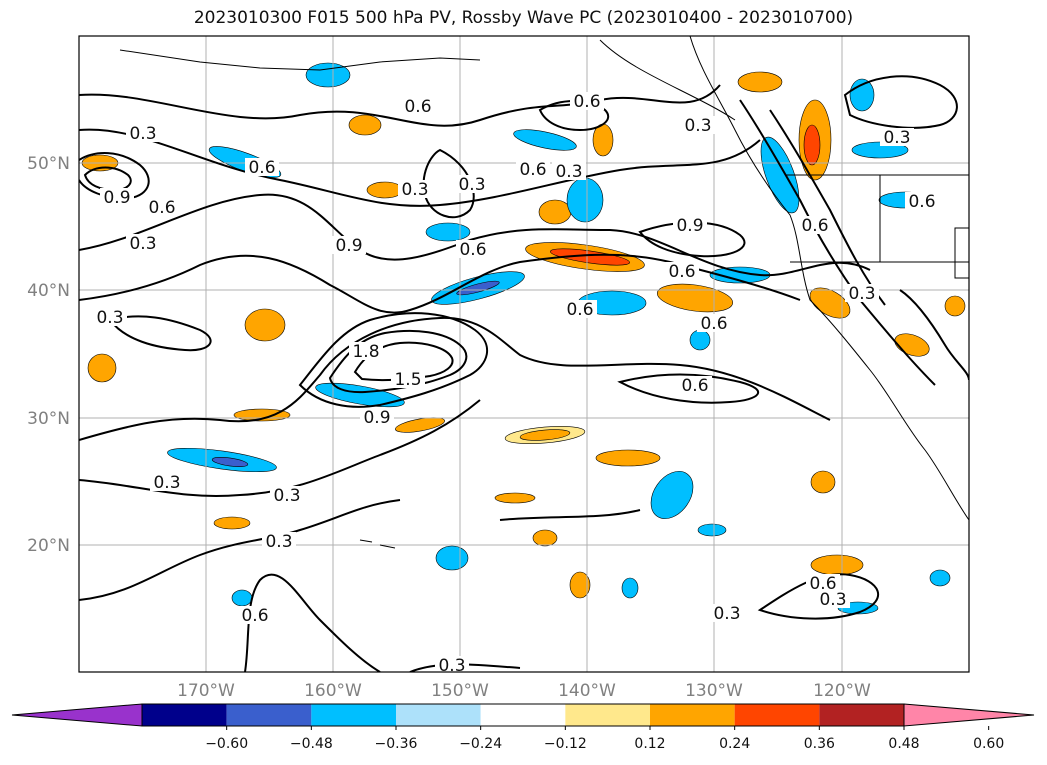  What do you see at coordinates (969, 715) in the screenshot?
I see `colorbar-extend-max` at bounding box center [969, 715].